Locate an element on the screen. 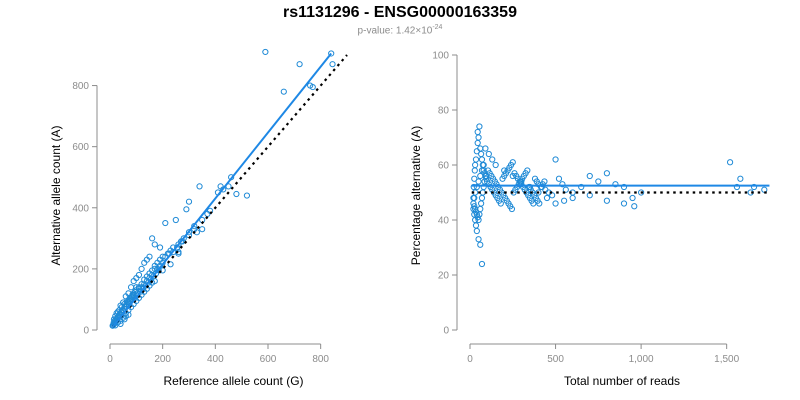 This screenshot has width=800, height=400. y-tick-label: 800 is located at coordinates (80, 86).